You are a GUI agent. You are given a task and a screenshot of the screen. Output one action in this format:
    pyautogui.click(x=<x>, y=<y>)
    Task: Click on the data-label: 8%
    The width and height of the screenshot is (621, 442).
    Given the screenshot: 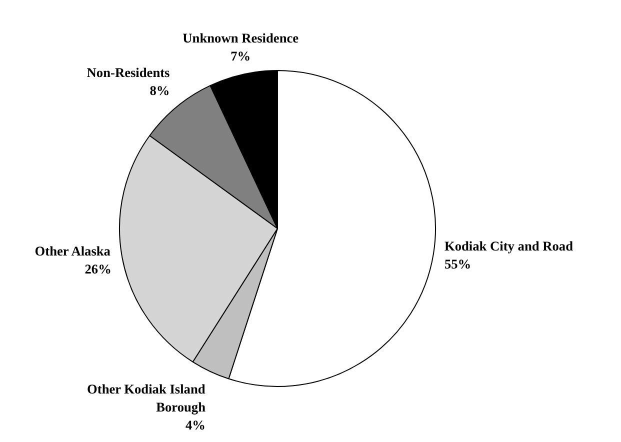 What is the action you would take?
    pyautogui.click(x=160, y=90)
    